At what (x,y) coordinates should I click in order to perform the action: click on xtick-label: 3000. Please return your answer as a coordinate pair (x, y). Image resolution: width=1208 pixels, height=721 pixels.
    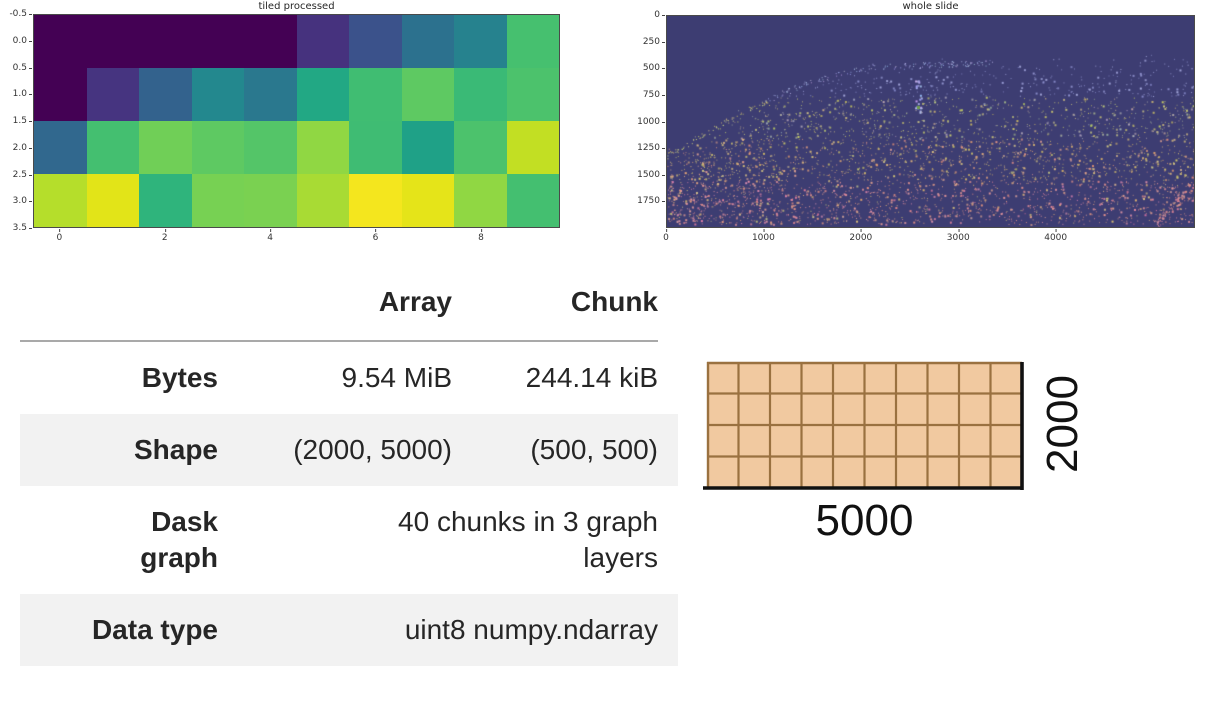
    Looking at the image, I should click on (958, 236).